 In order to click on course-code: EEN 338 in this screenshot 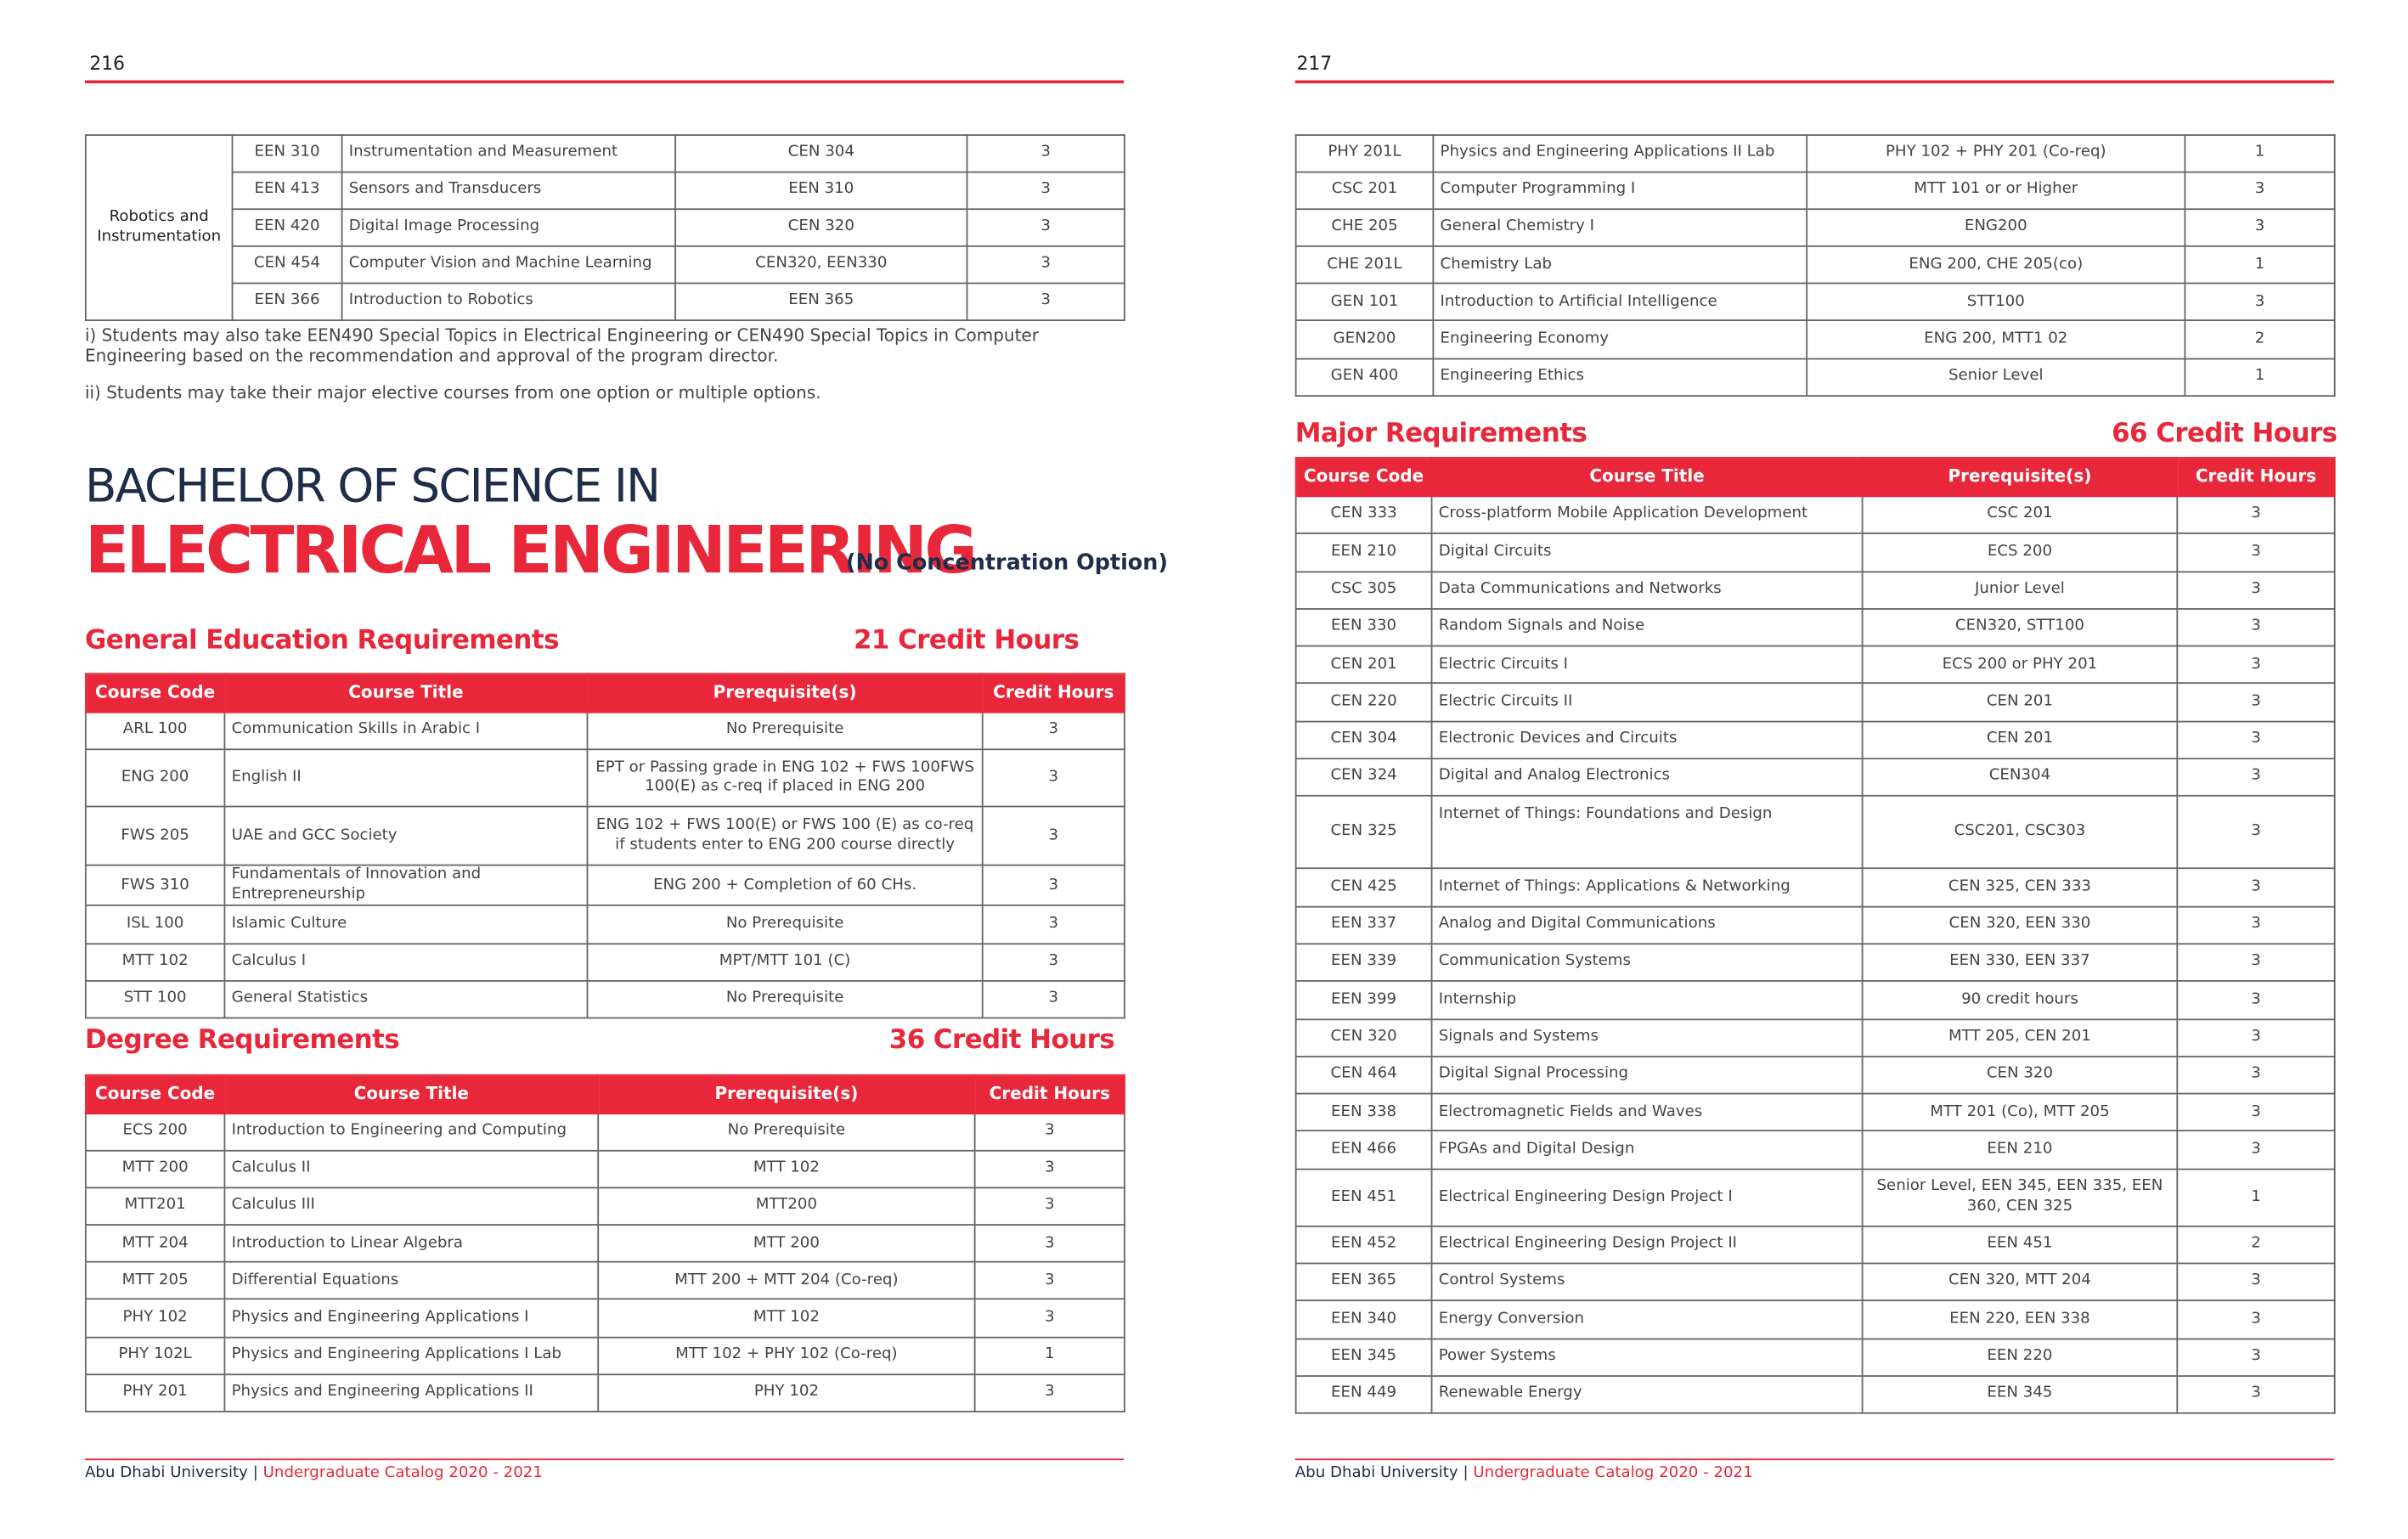, I will do `click(1364, 1112)`.